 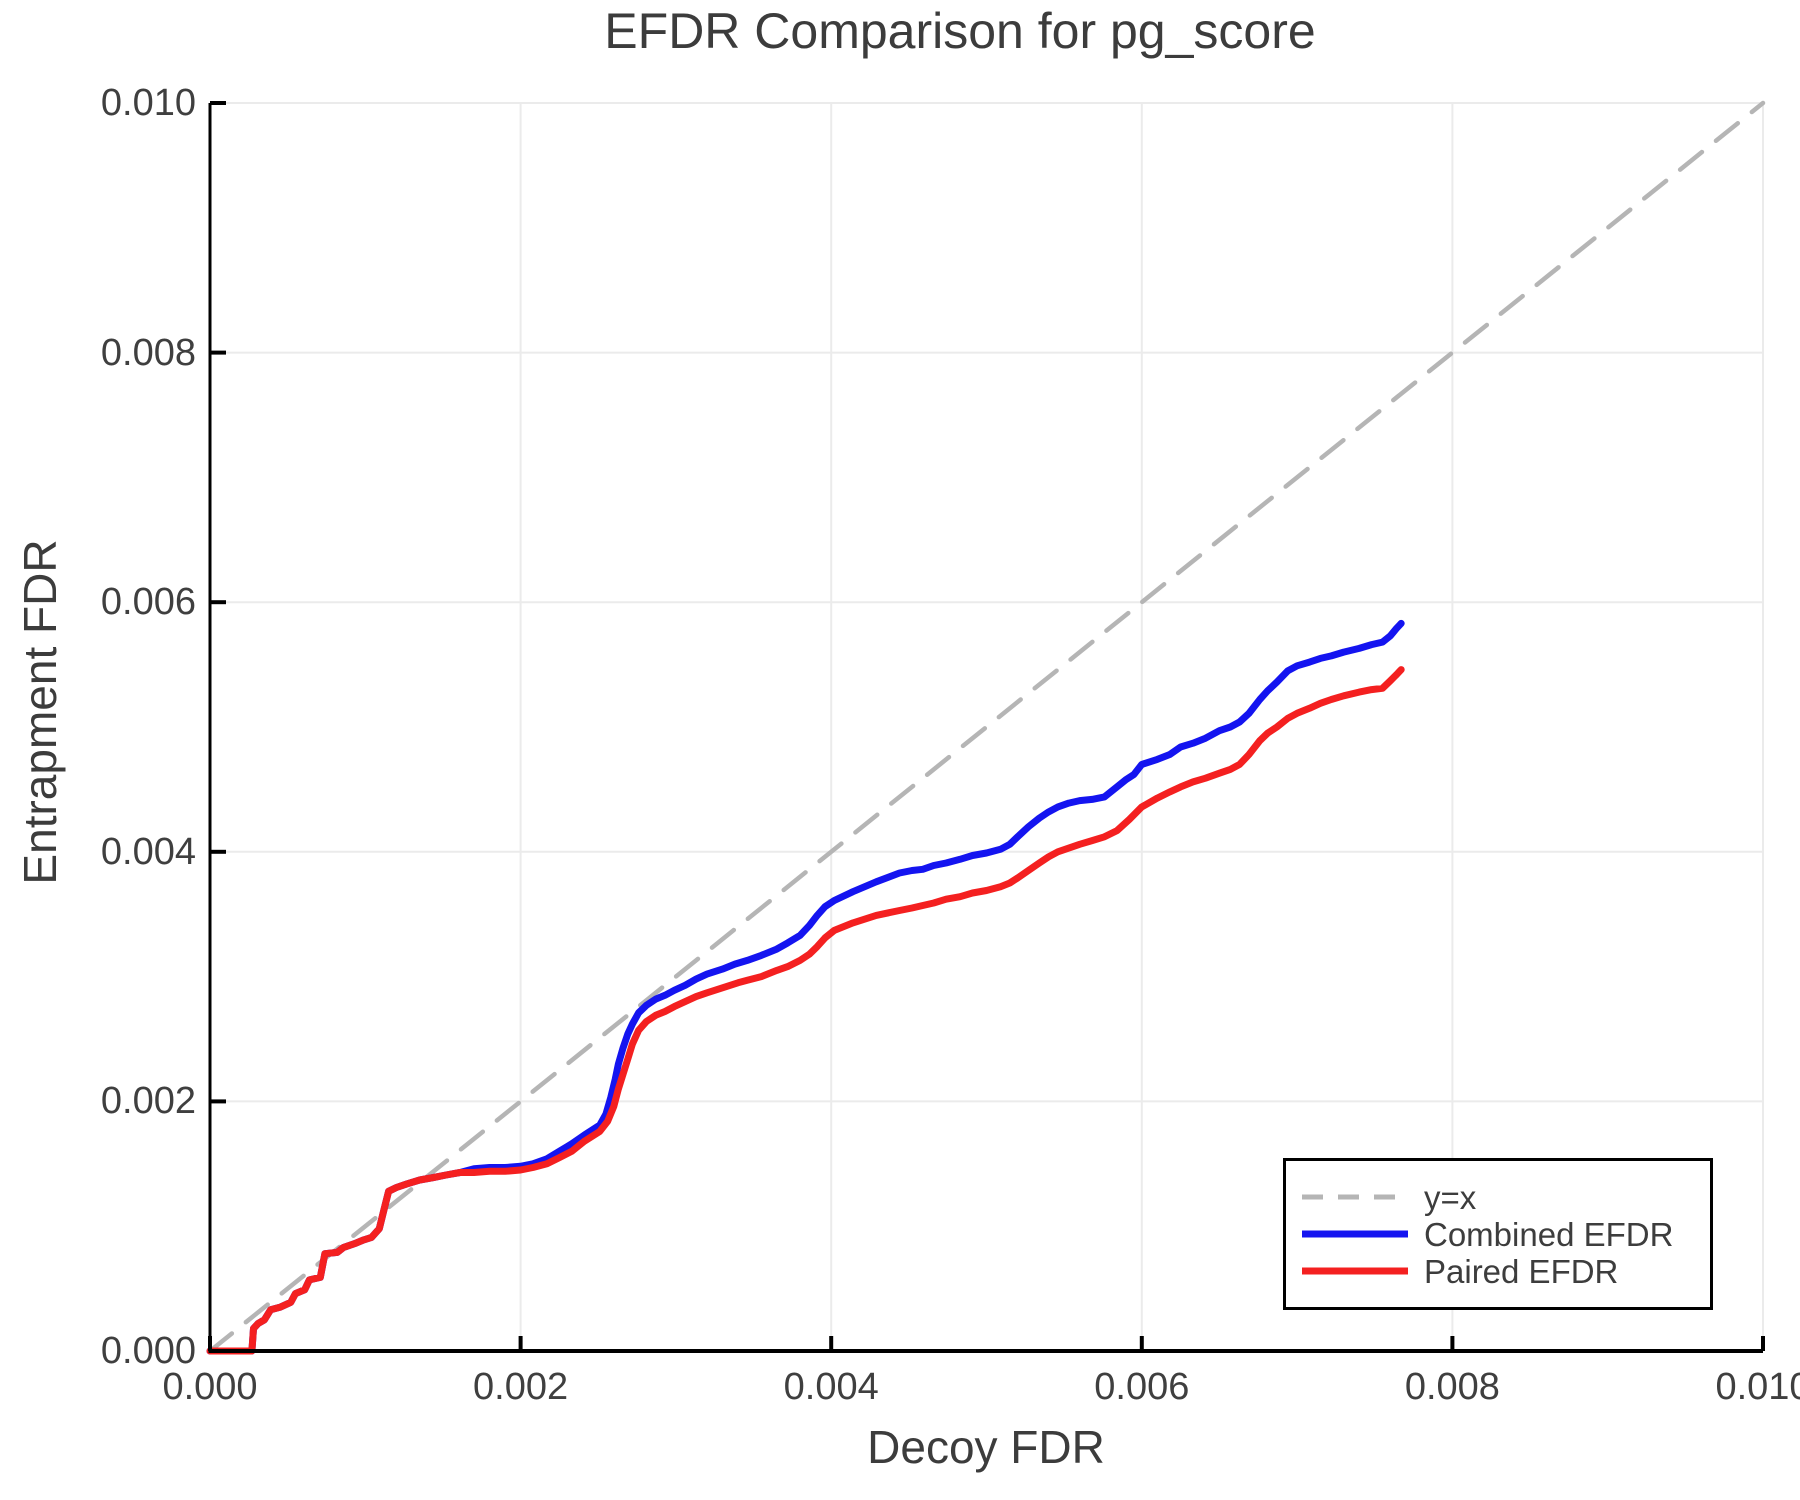 What do you see at coordinates (1757, 1387) in the screenshot?
I see `x-tick-label: 0.010` at bounding box center [1757, 1387].